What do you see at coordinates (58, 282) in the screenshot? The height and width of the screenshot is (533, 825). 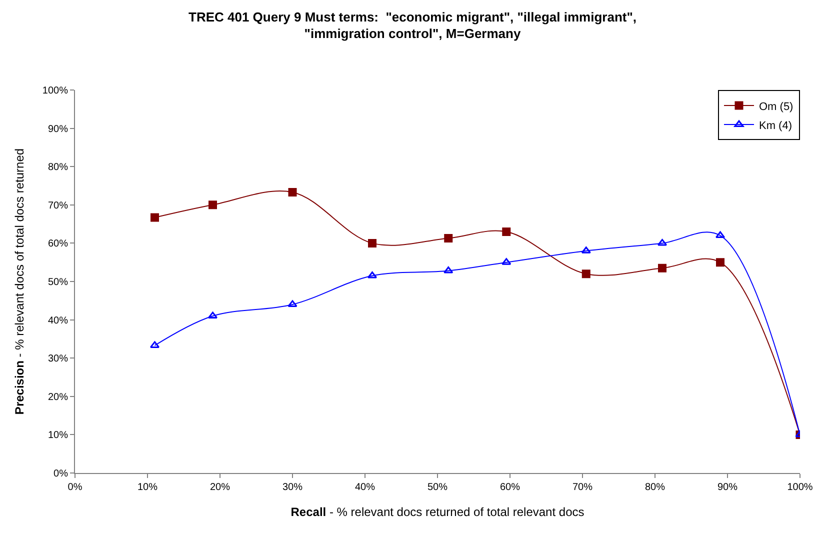 I see `y-tick-label: 50%` at bounding box center [58, 282].